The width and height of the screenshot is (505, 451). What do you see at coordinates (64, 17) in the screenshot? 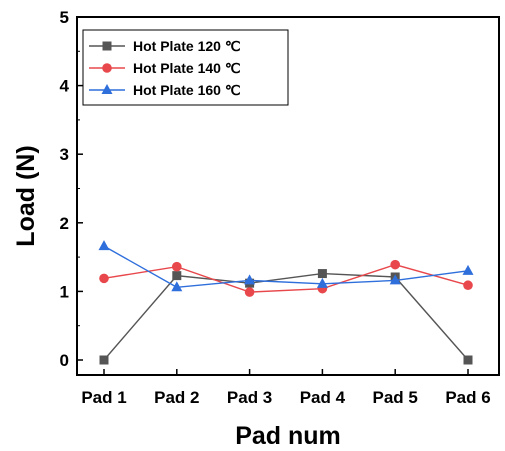
I see `y-tick-label: 5` at bounding box center [64, 17].